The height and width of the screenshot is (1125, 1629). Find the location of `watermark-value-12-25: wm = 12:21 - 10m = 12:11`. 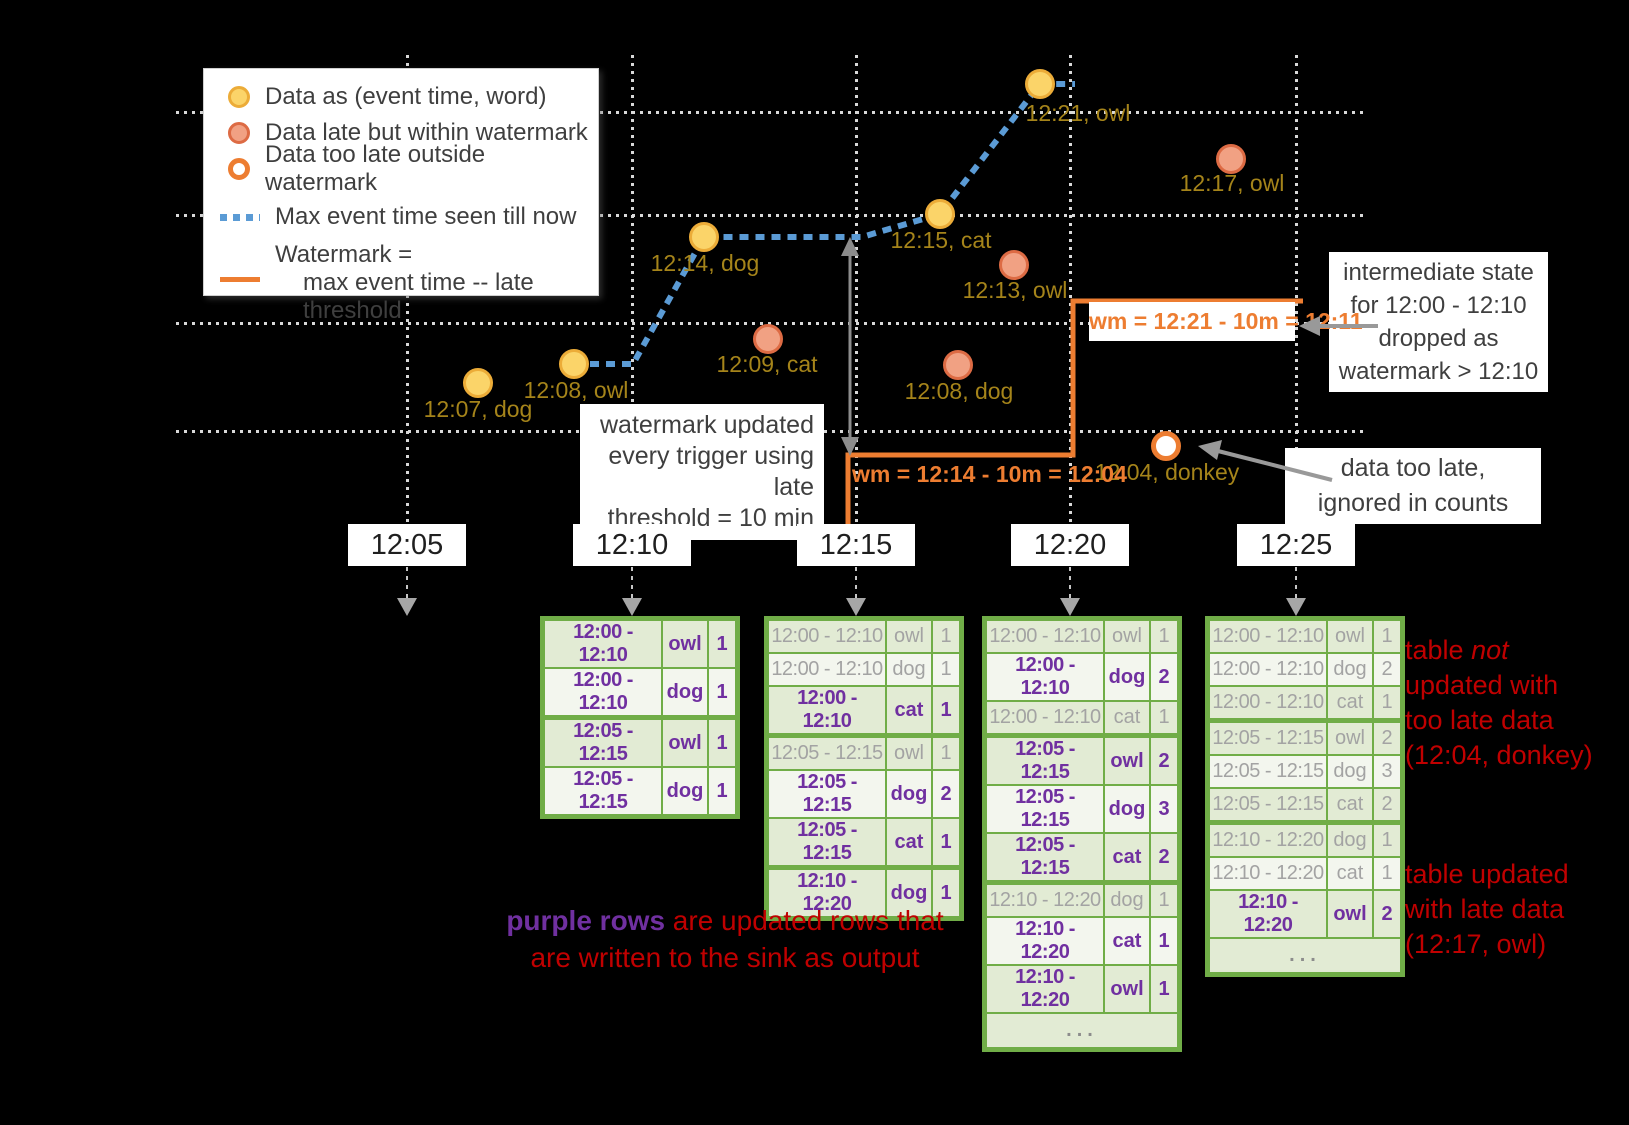

watermark-value-12-25: wm = 12:21 - 10m = 12:11 is located at coordinates (1226, 321).